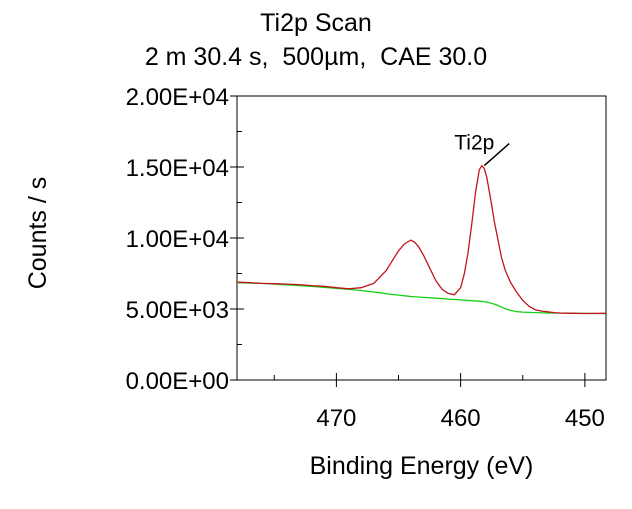 The height and width of the screenshot is (509, 632). Describe the element at coordinates (336, 418) in the screenshot. I see `x-tick-label: 470` at that location.